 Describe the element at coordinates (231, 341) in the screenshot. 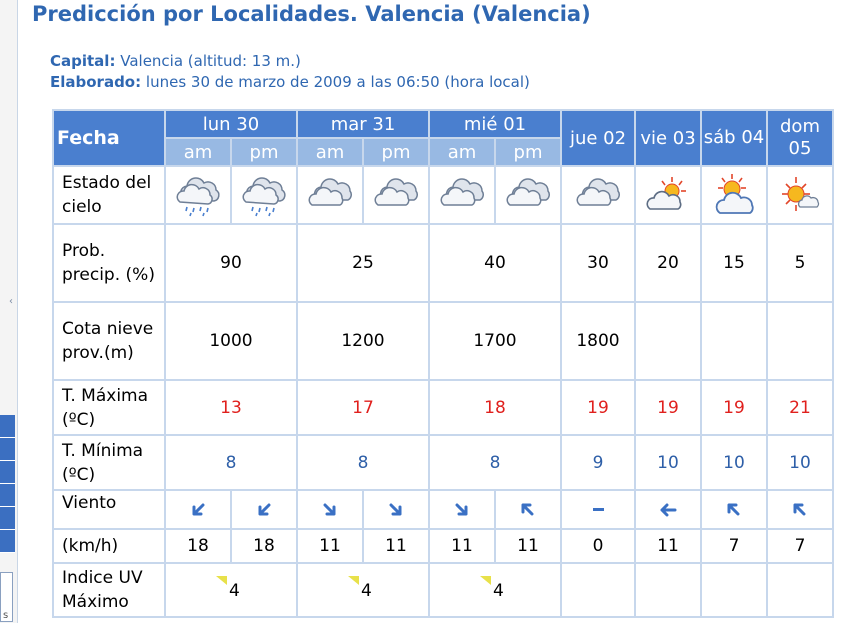

I see `cota-nieve-value: 1000` at that location.